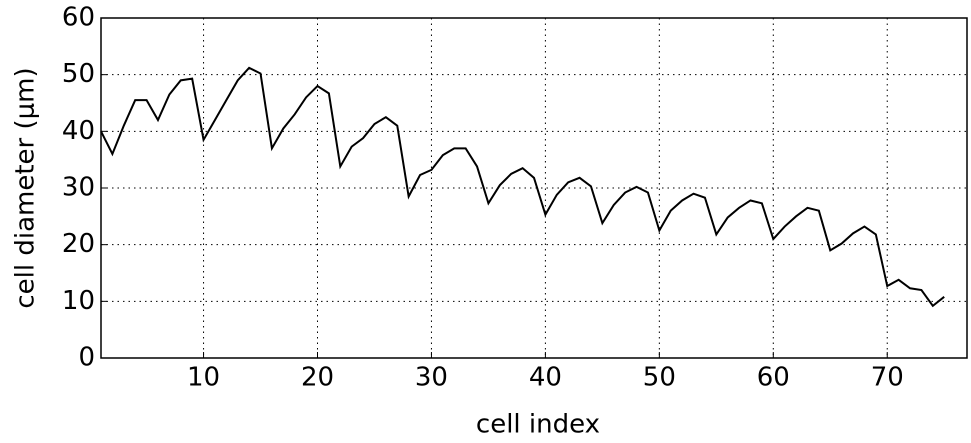 This screenshot has height=443, width=971. Describe the element at coordinates (78, 301) in the screenshot. I see `y-tick-label: 10` at that location.